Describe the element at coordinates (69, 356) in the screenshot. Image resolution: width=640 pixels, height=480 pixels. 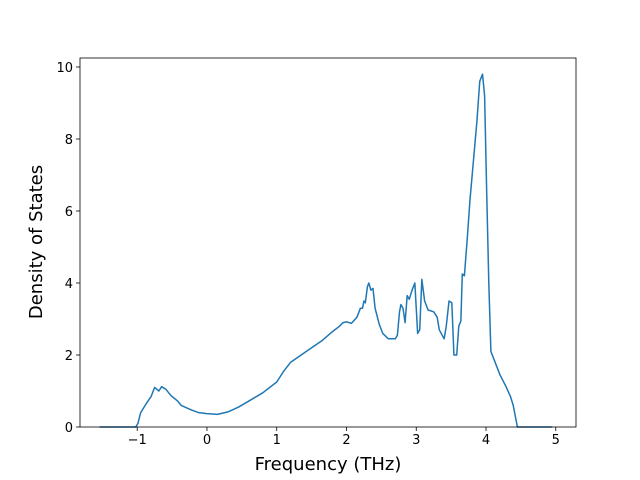
I see `y-tick-label: 2` at that location.